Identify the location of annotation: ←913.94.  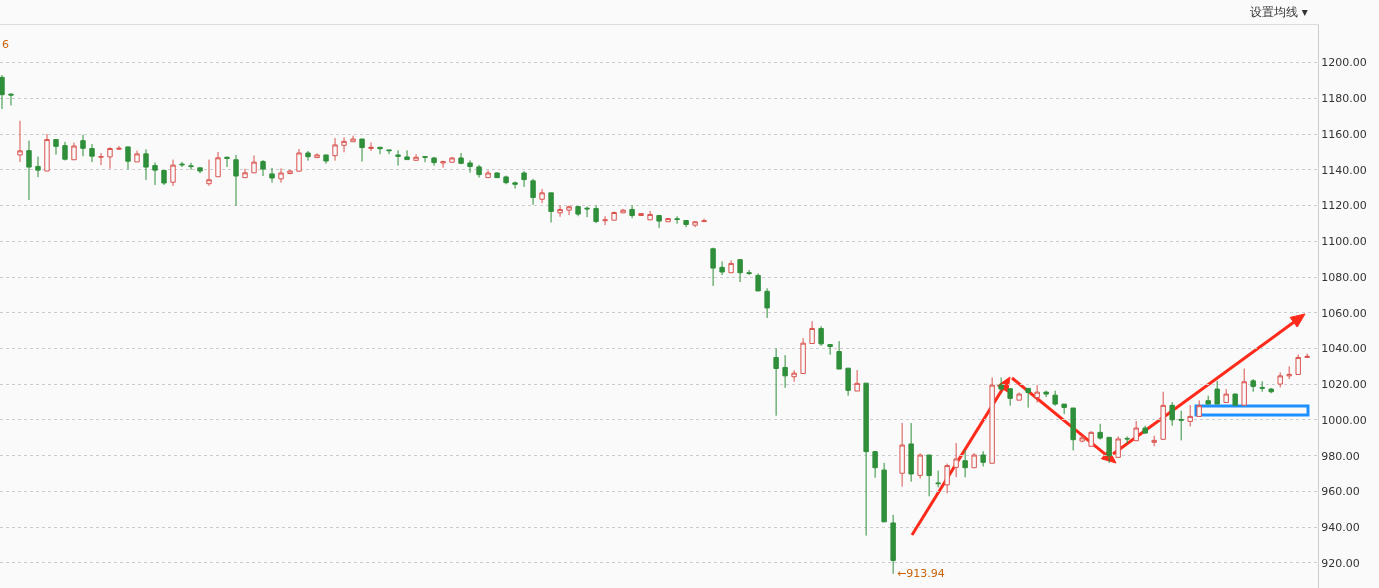
(921, 573).